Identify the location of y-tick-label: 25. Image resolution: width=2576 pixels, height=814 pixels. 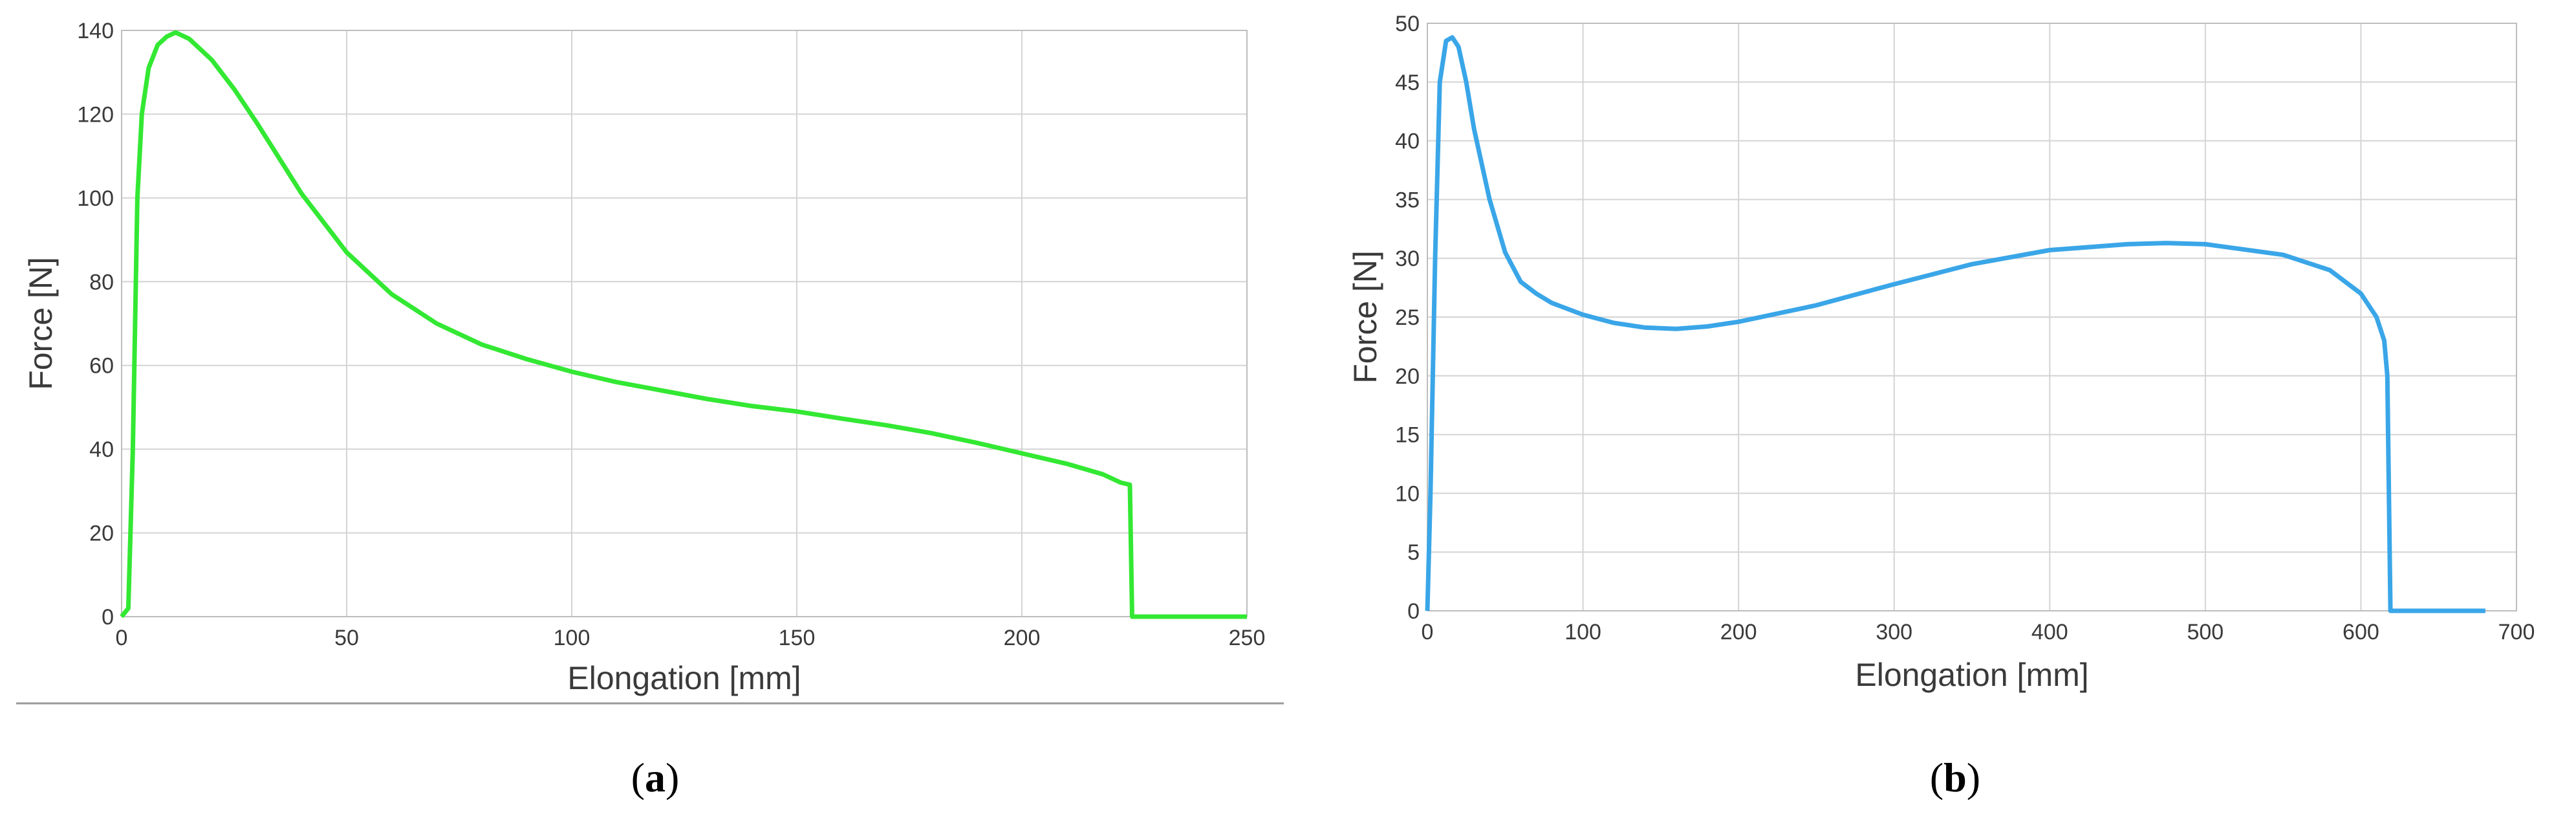
(1407, 317).